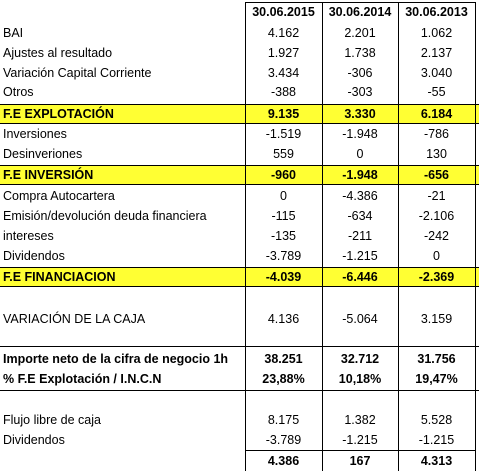 Image resolution: width=479 pixels, height=471 pixels. What do you see at coordinates (360, 196) in the screenshot?
I see `value-2014: -4.386` at bounding box center [360, 196].